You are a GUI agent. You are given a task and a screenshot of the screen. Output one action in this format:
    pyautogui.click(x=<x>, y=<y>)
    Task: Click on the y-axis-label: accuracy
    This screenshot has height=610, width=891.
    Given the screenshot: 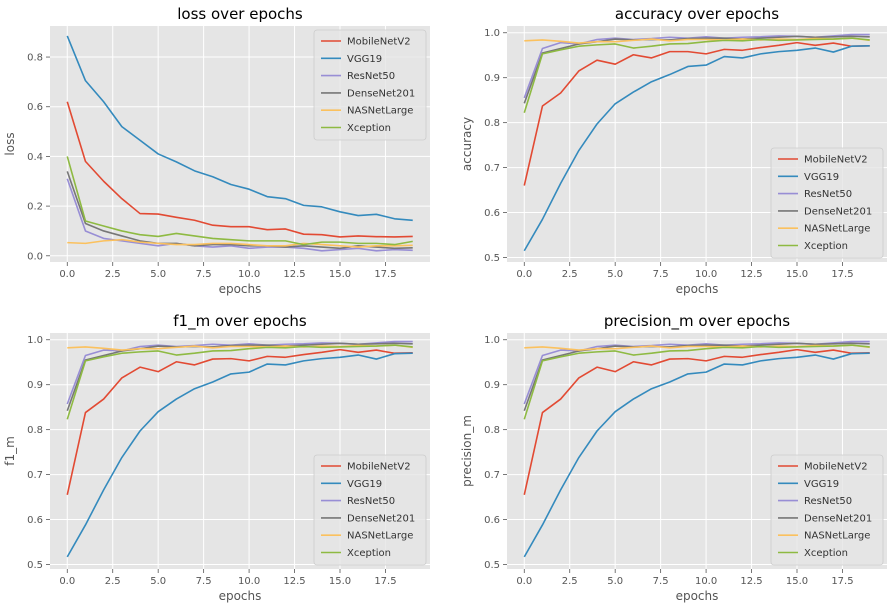 What is the action you would take?
    pyautogui.click(x=467, y=144)
    